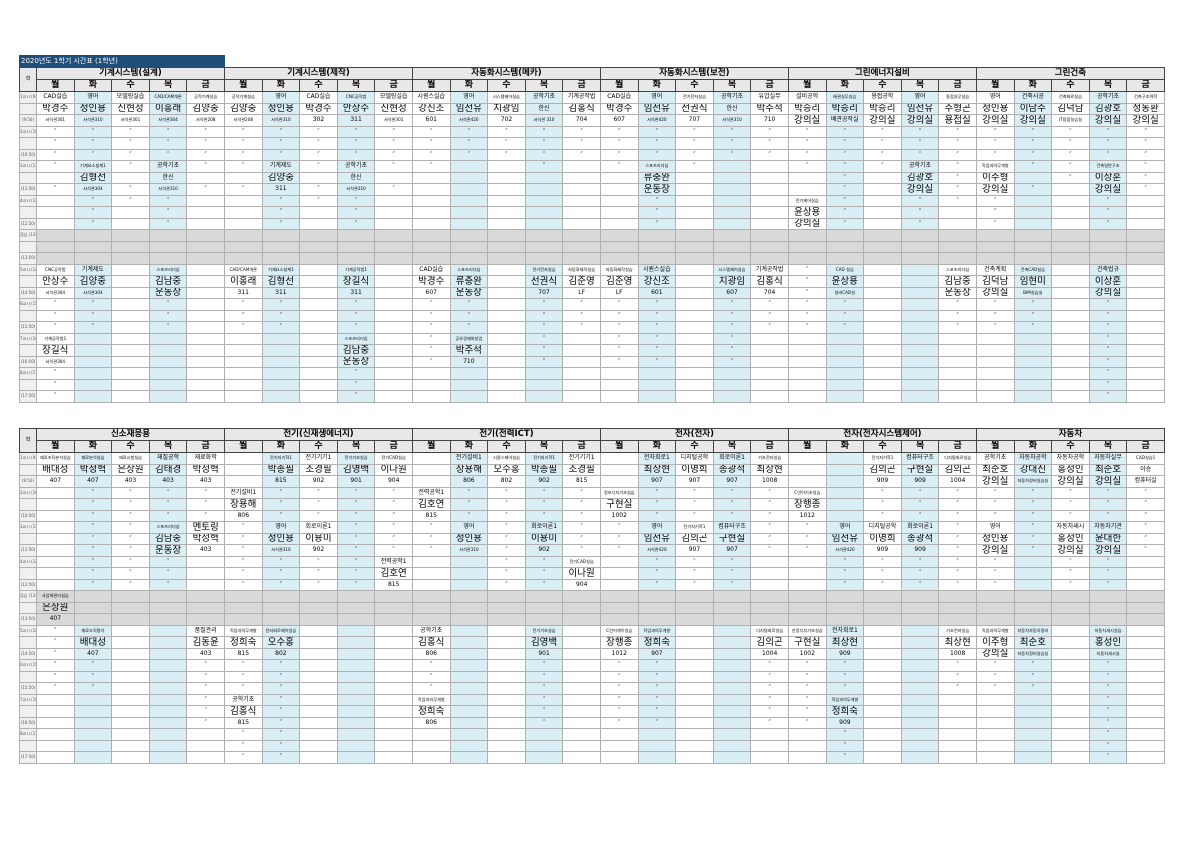 This screenshot has height=842, width=1191. I want to click on timetable-cell: 전자회로1, so click(845, 630).